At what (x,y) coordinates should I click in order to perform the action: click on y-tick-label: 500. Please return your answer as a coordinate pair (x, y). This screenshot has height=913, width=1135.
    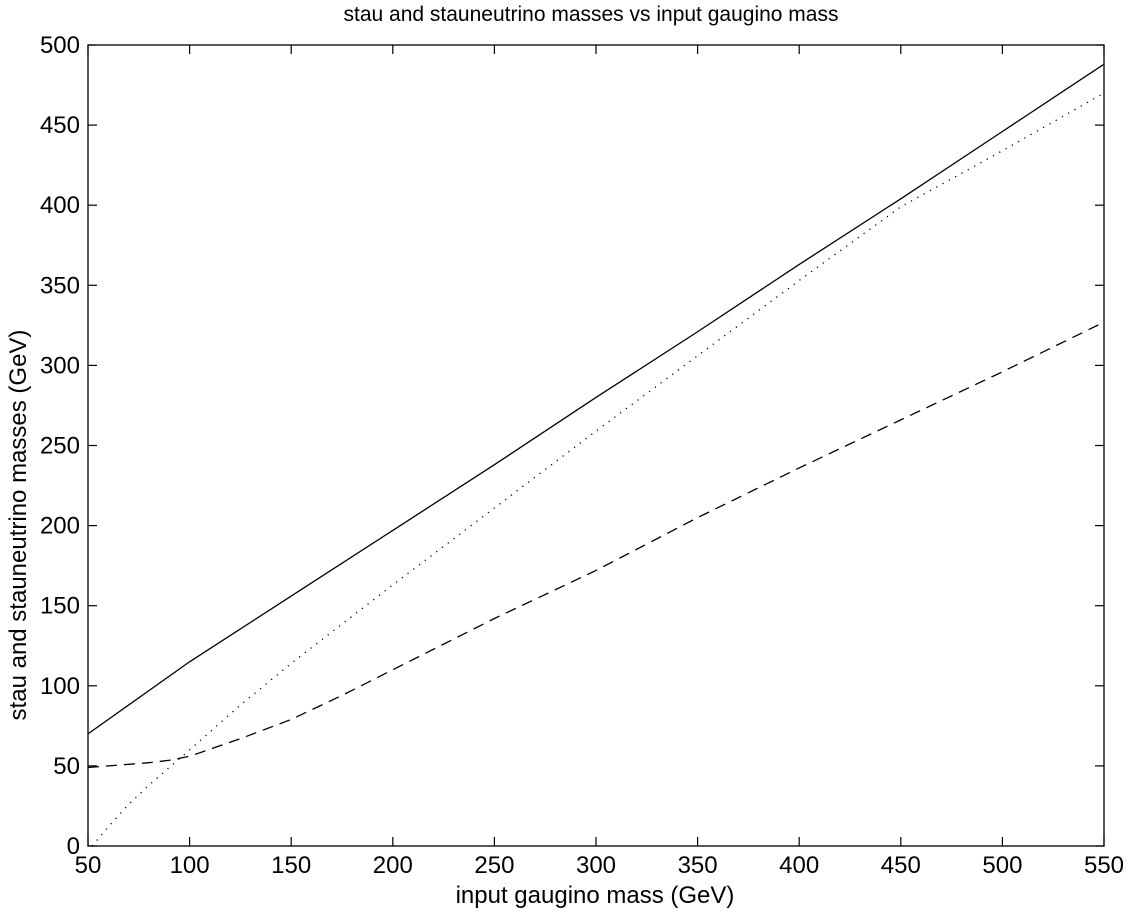
    Looking at the image, I should click on (60, 45).